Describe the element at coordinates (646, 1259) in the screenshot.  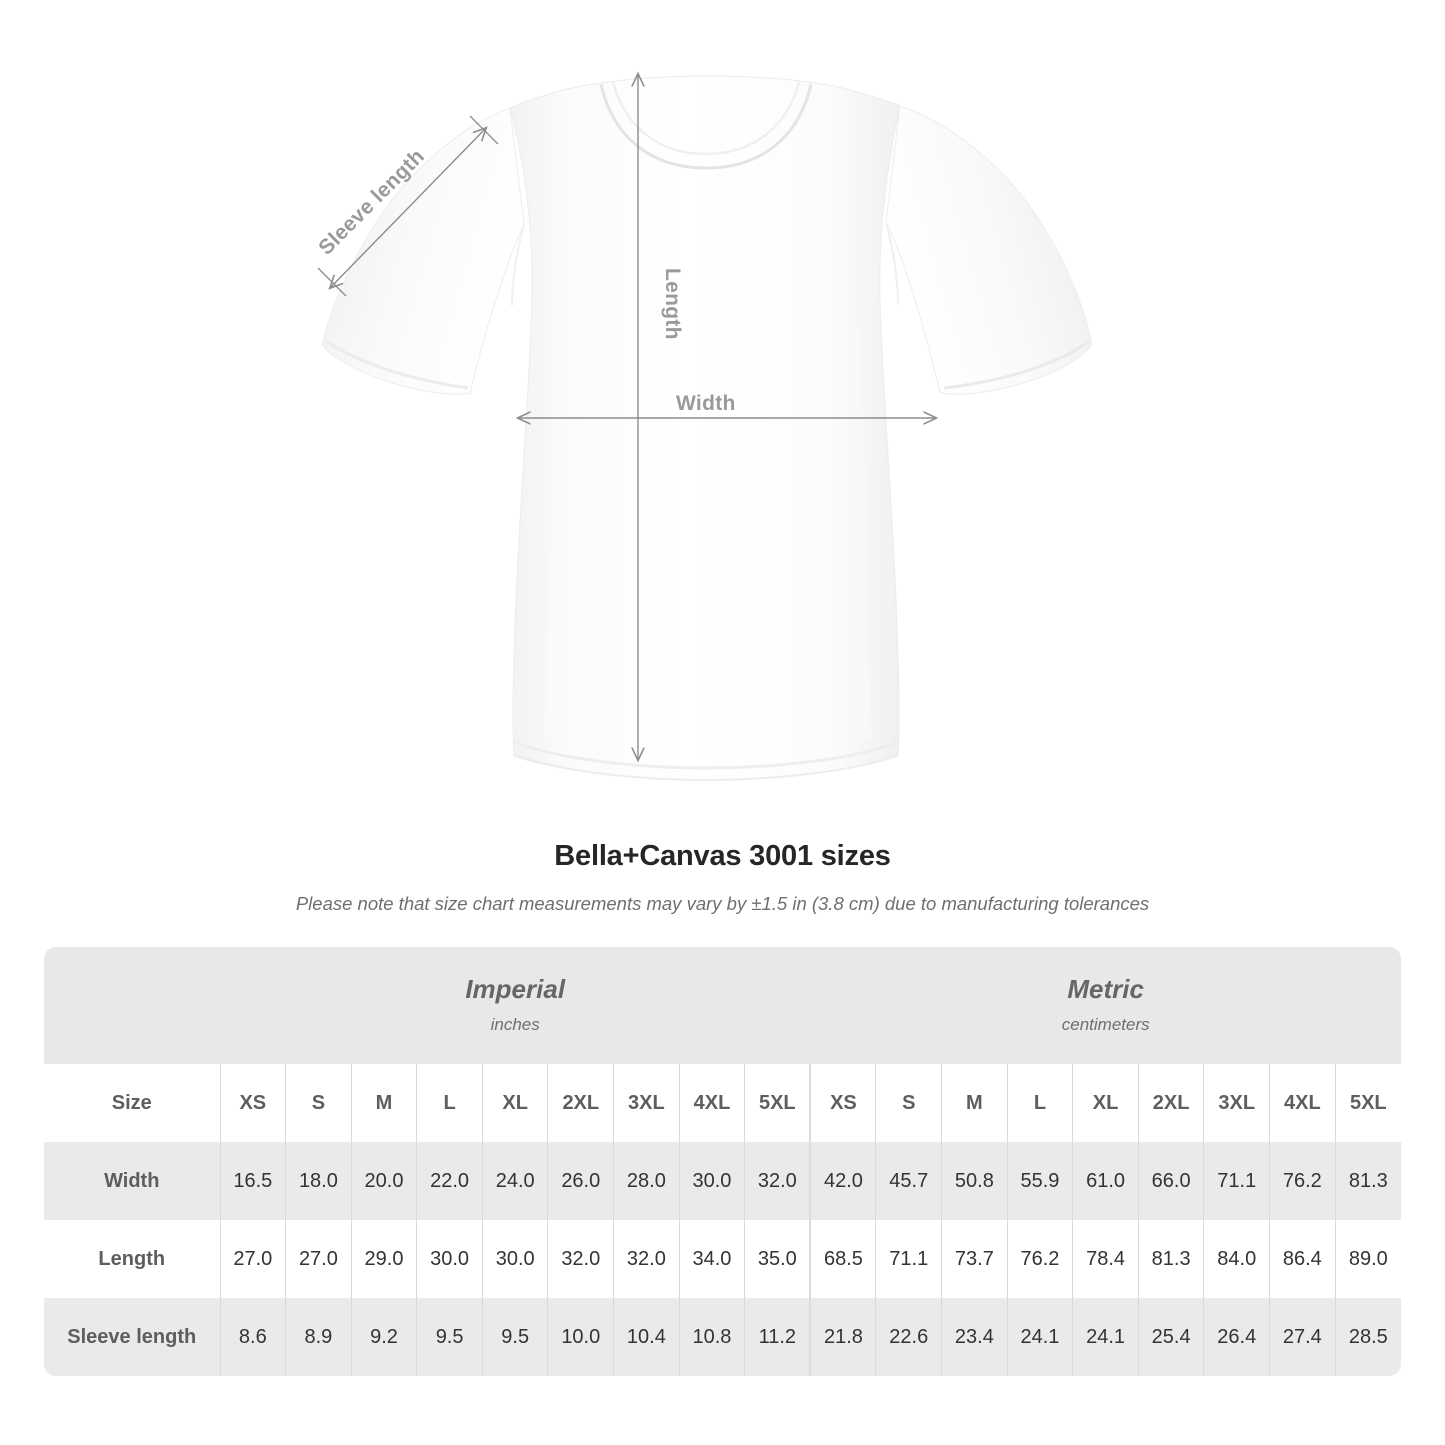
I see `cell-length-imp-3xl: 32.0` at that location.